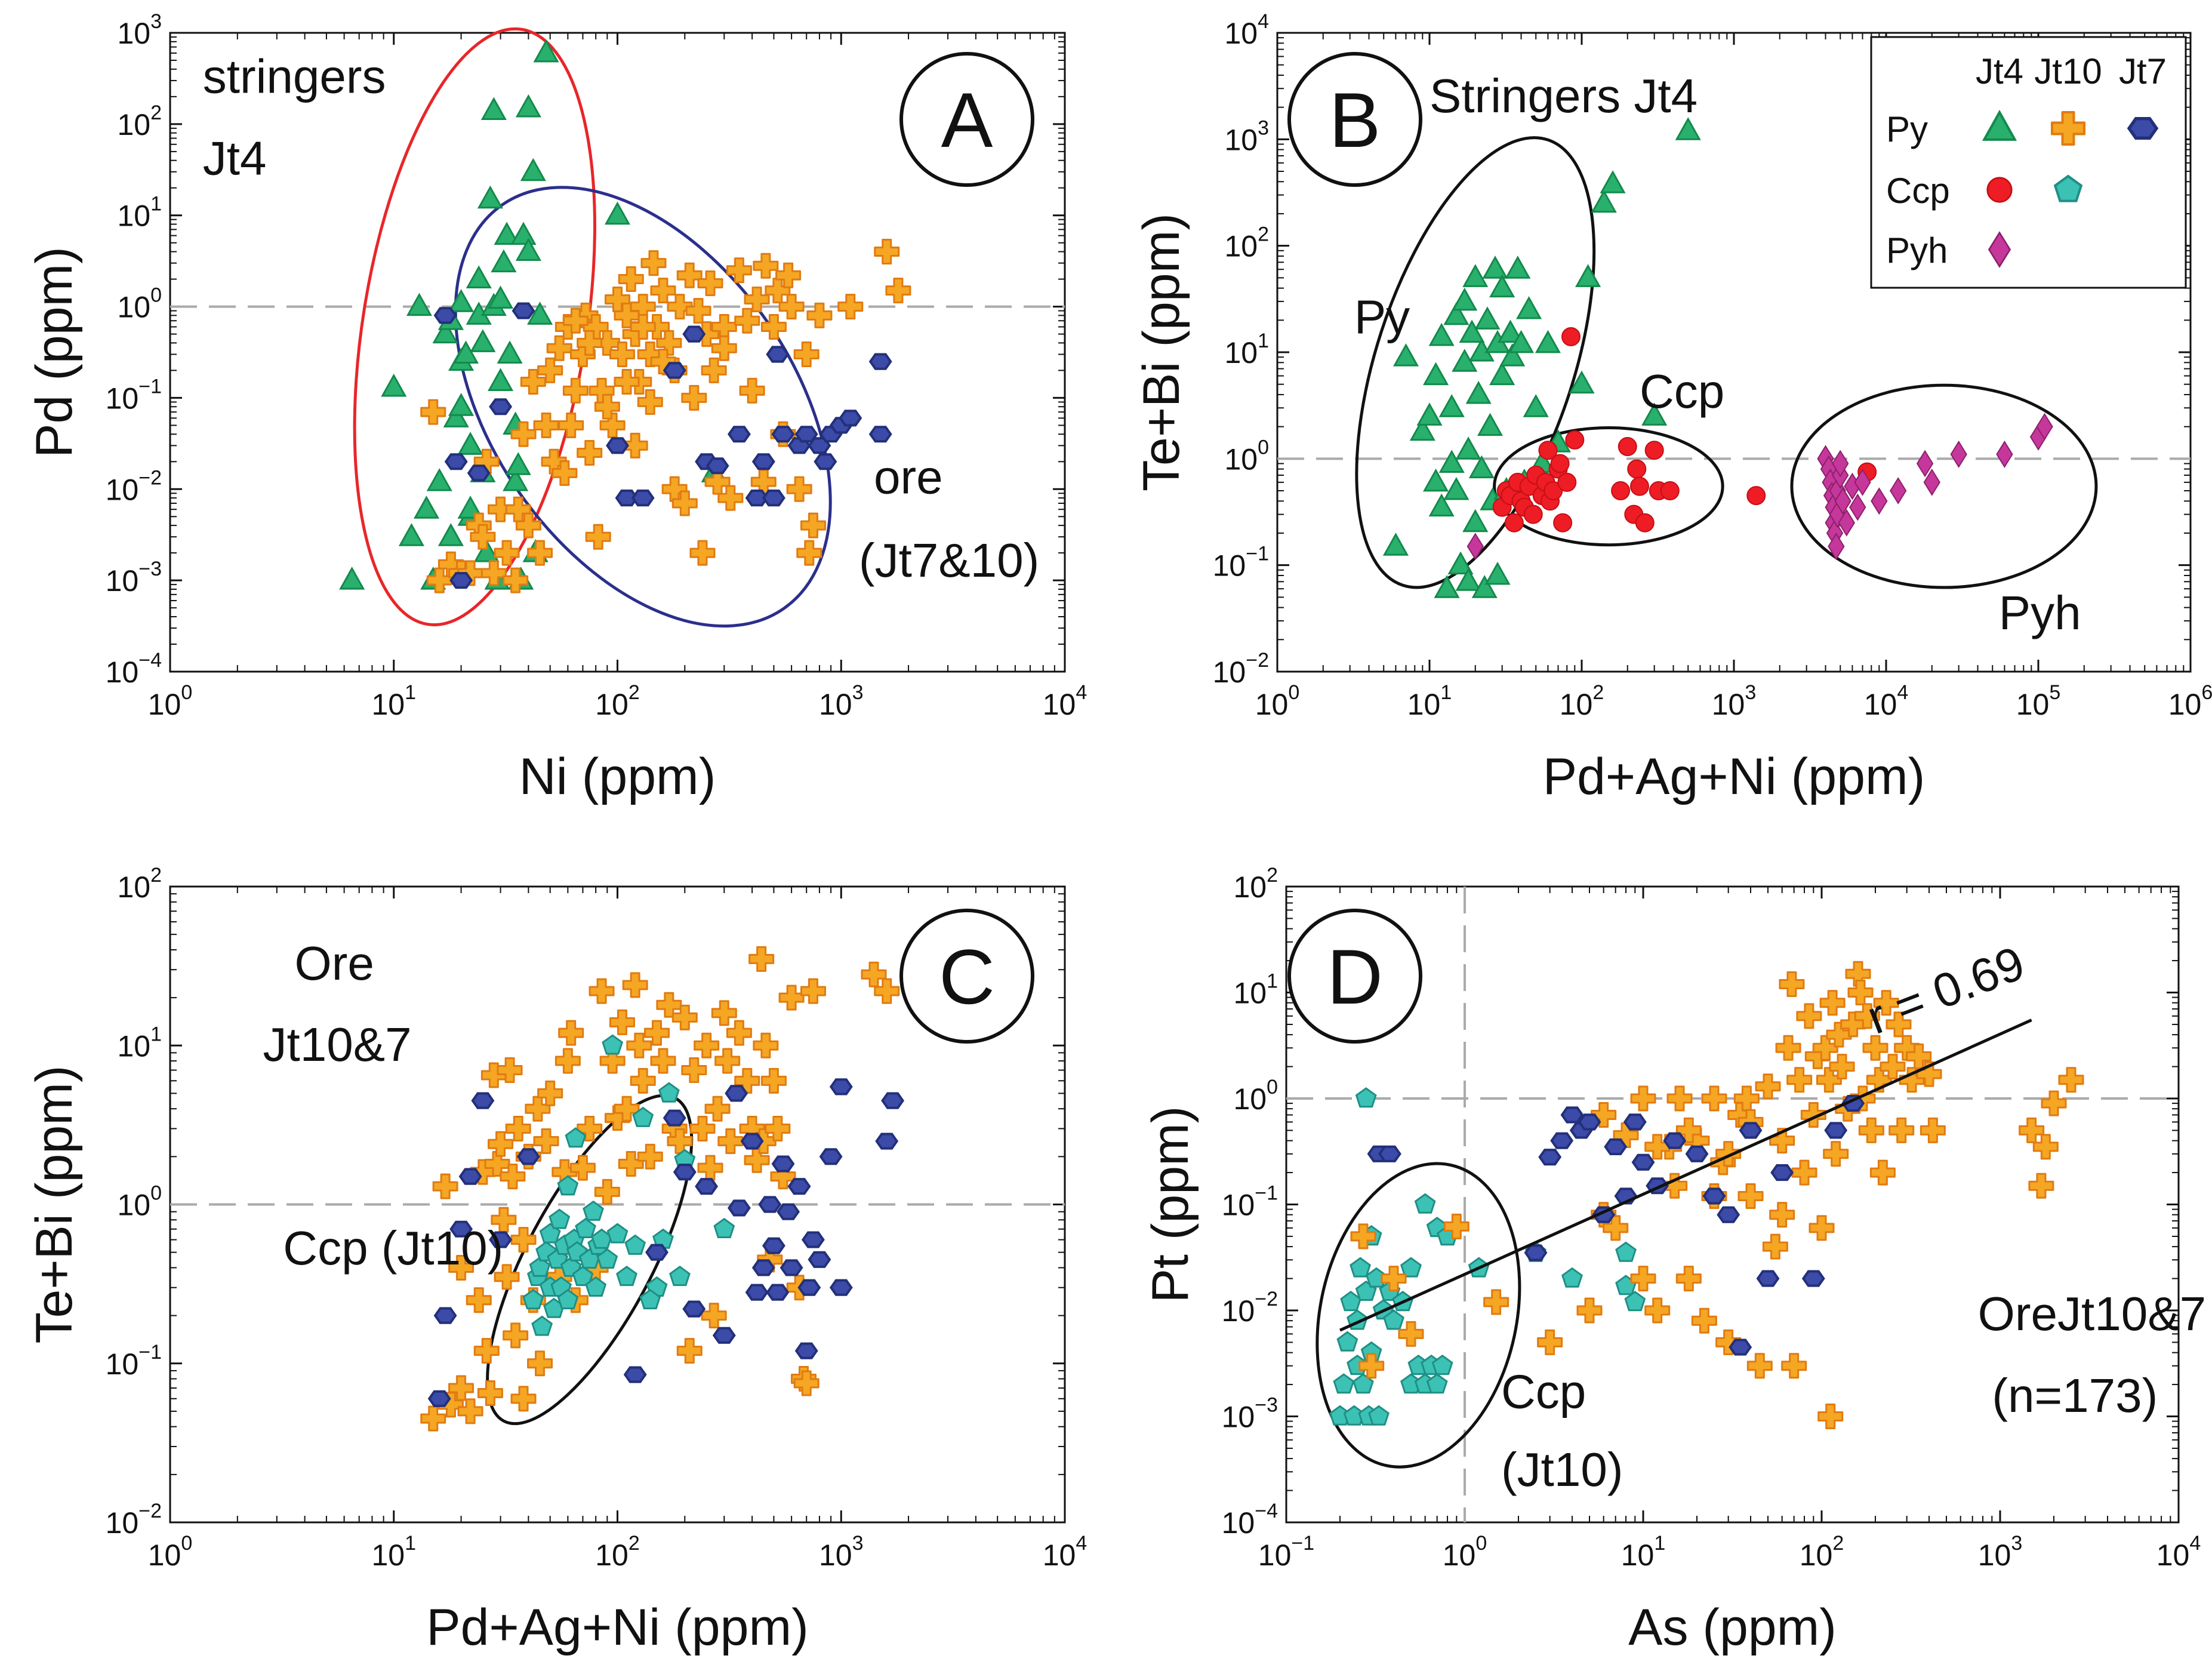  What do you see at coordinates (1418, 1315) in the screenshot?
I see `group-ellipse` at bounding box center [1418, 1315].